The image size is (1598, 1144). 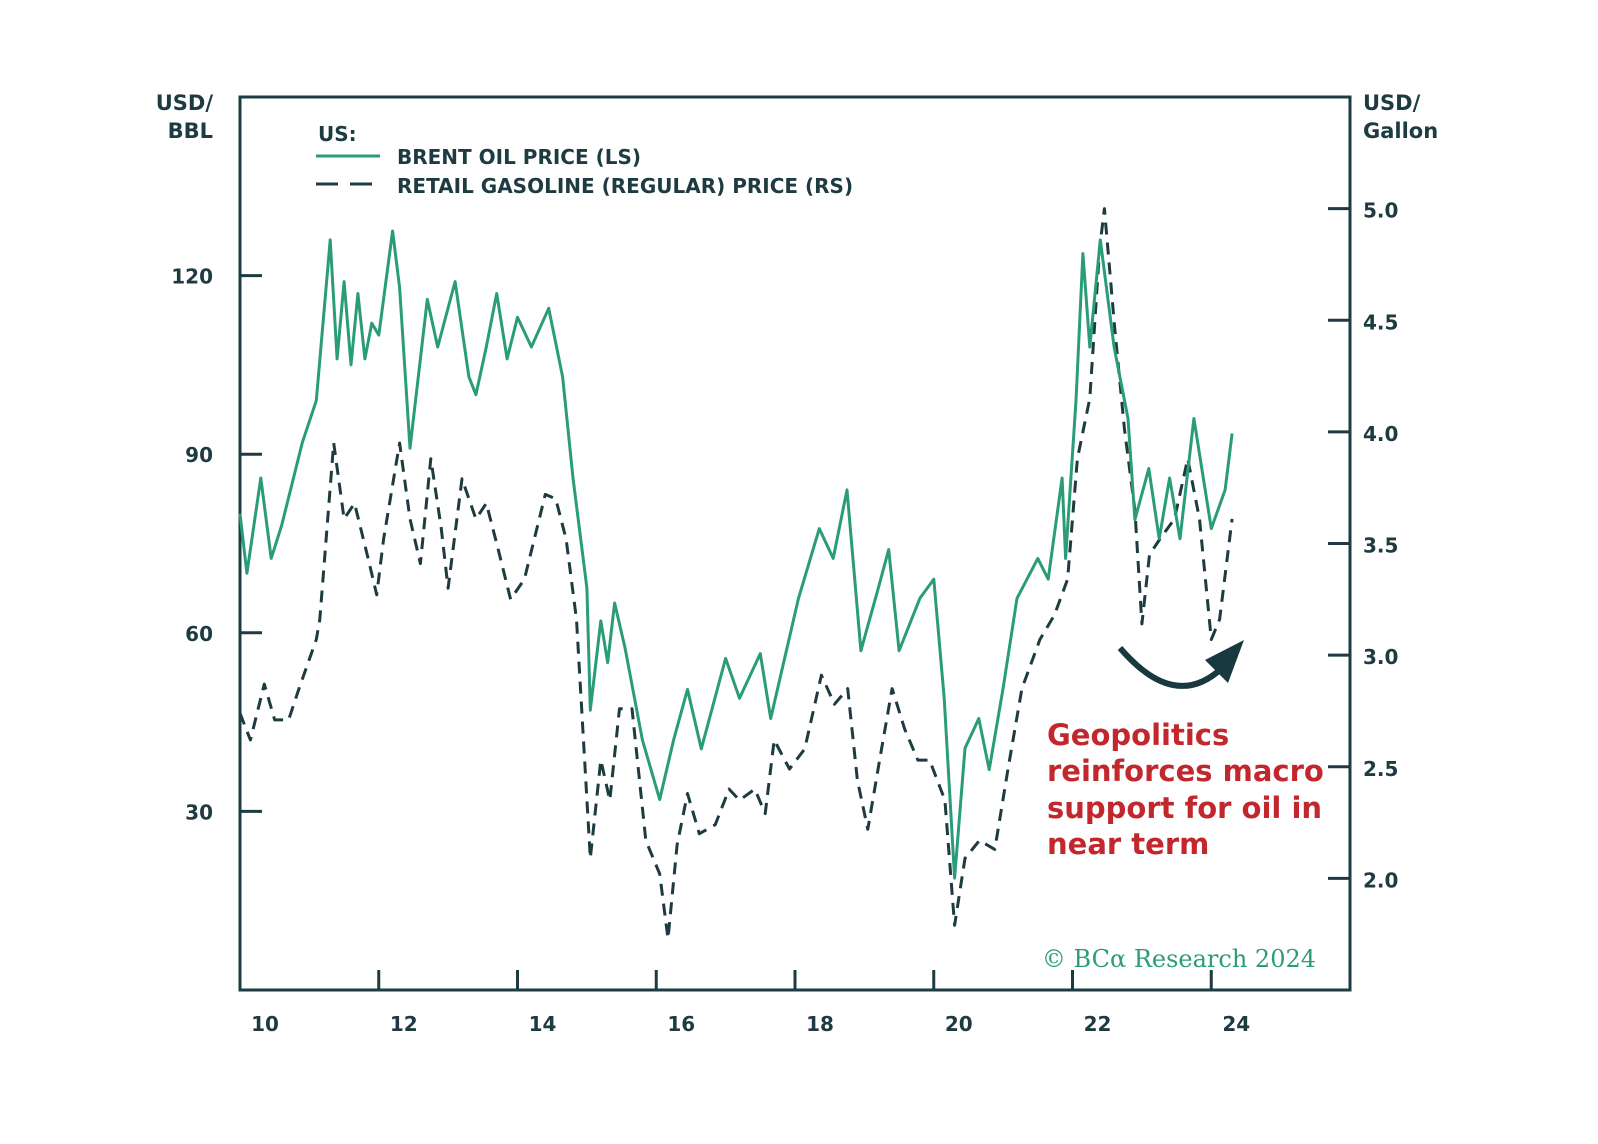 What do you see at coordinates (1392, 103) in the screenshot?
I see `right-axis-label-line: USD/` at bounding box center [1392, 103].